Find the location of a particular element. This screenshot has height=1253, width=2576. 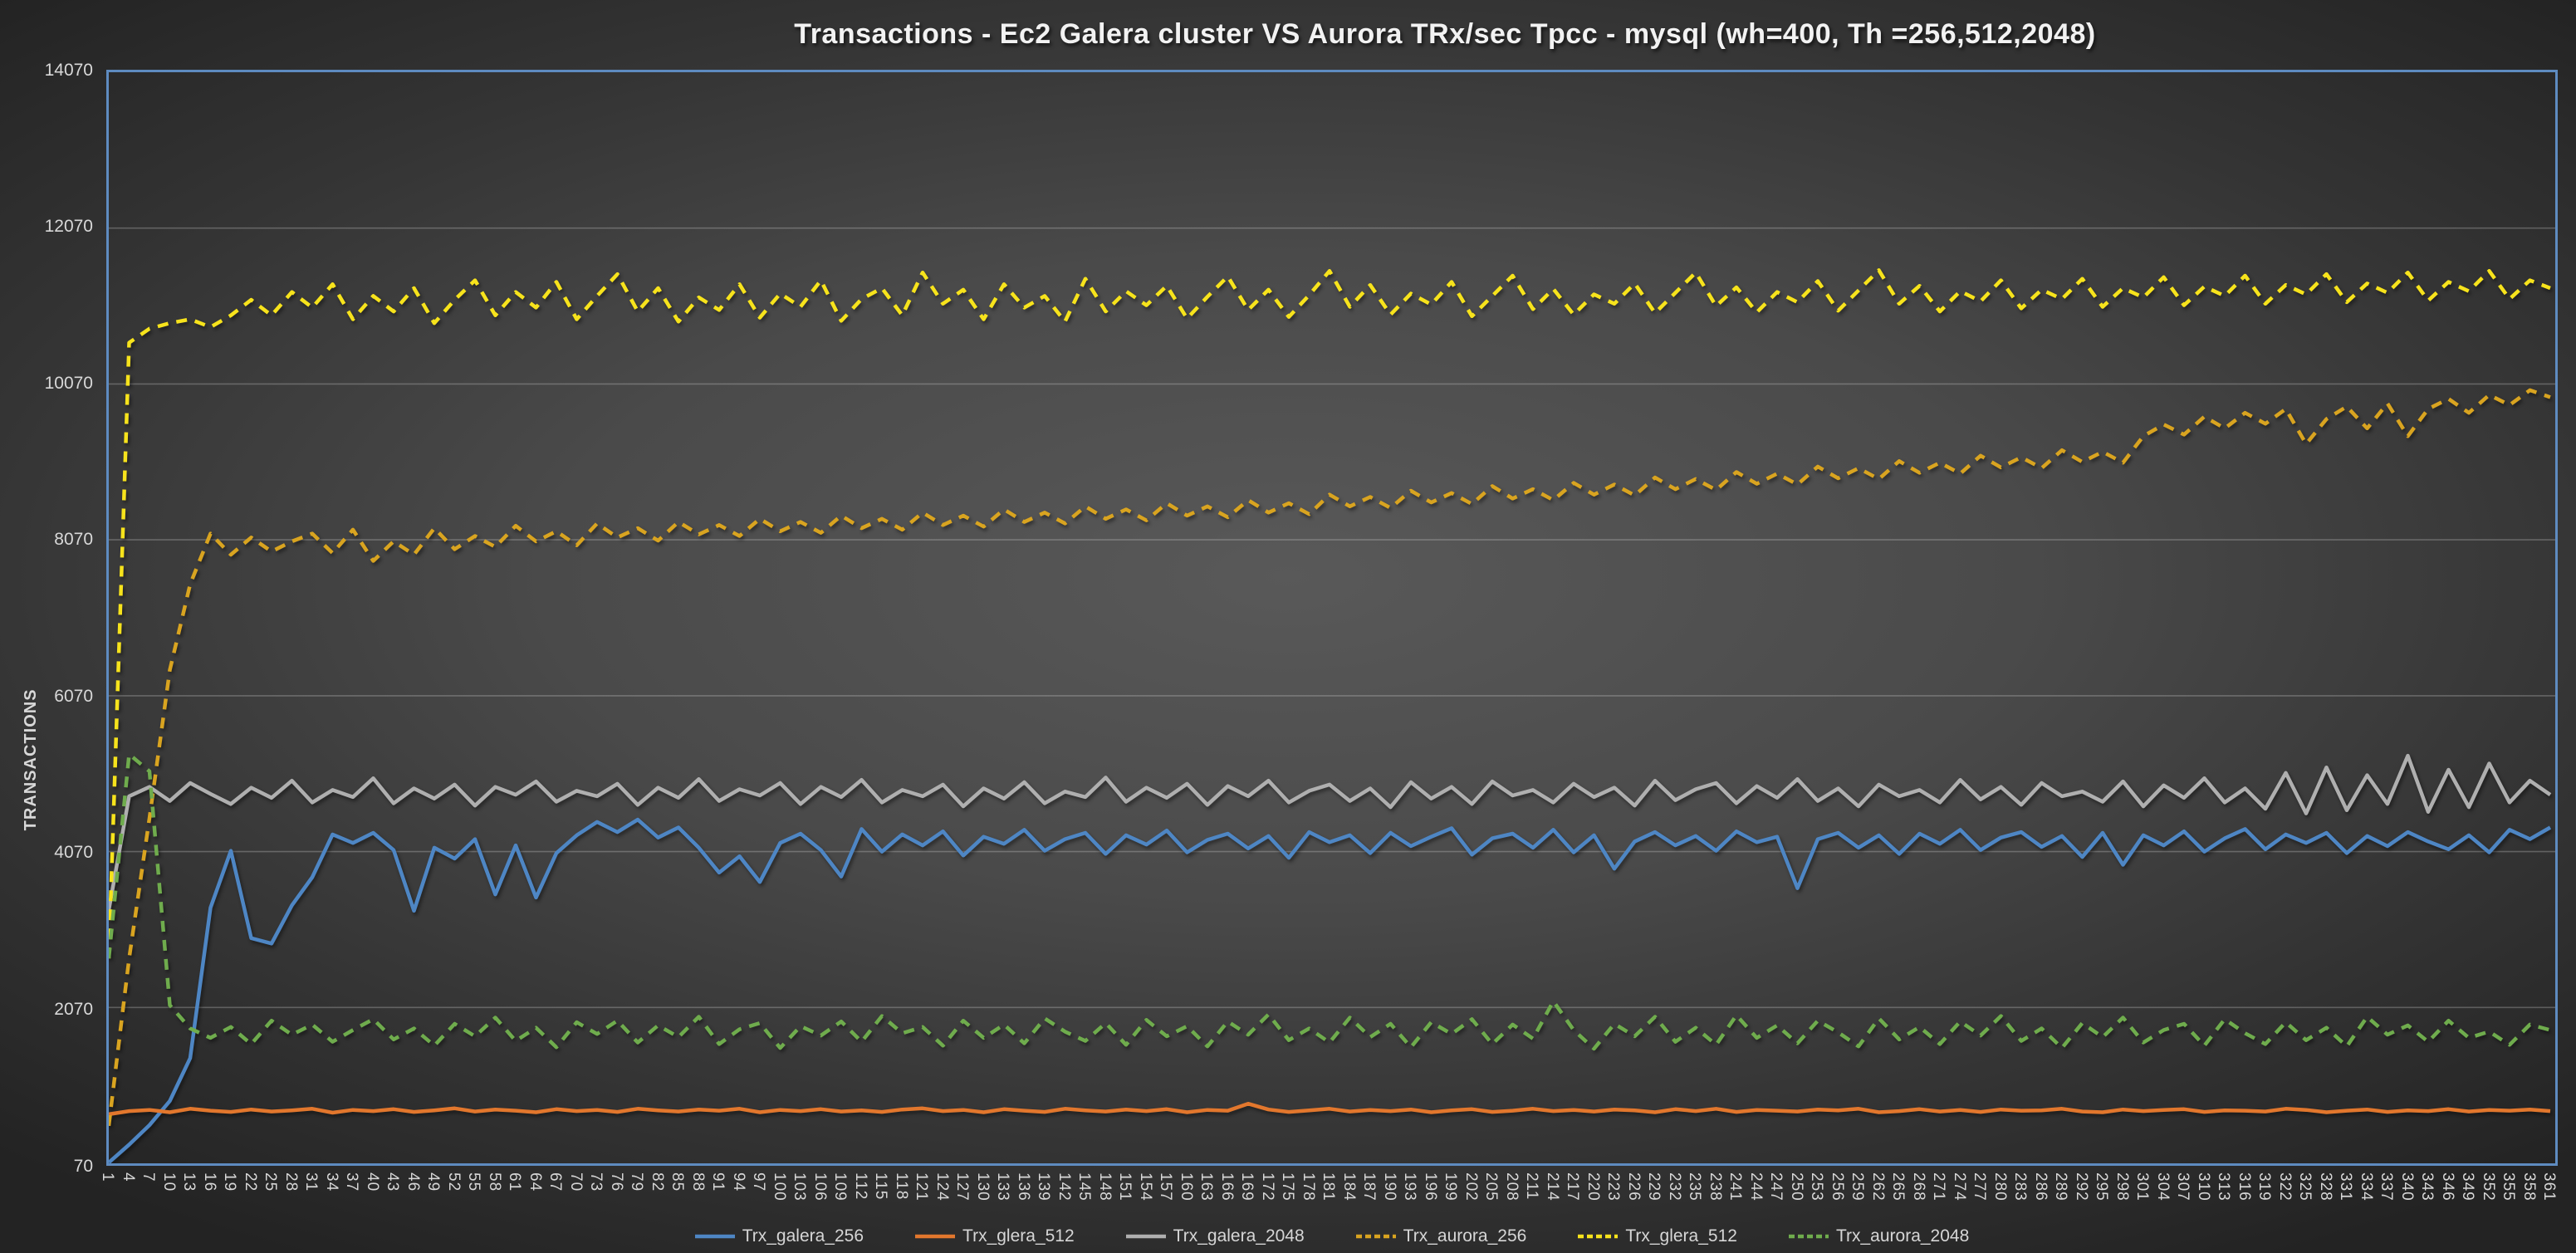

x-tick-label: 19 is located at coordinates (230, 1182).